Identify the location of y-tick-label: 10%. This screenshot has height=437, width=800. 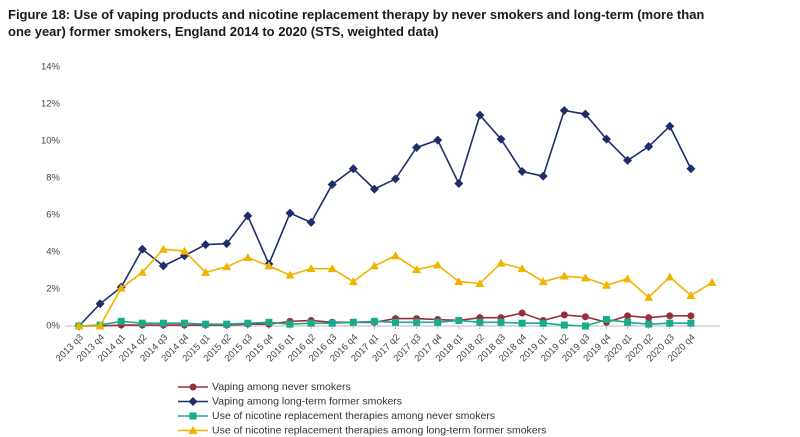
(51, 141).